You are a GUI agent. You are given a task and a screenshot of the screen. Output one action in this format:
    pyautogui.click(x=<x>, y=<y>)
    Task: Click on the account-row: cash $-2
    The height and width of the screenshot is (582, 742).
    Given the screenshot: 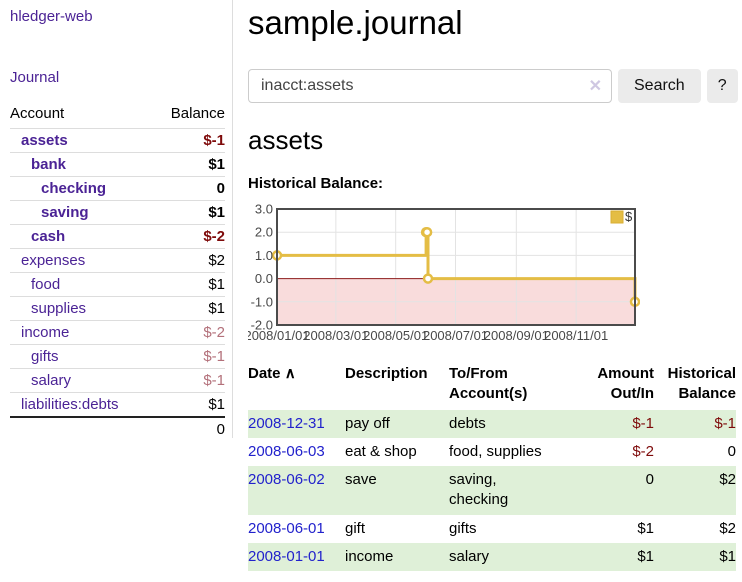 What is the action you would take?
    pyautogui.click(x=117, y=236)
    